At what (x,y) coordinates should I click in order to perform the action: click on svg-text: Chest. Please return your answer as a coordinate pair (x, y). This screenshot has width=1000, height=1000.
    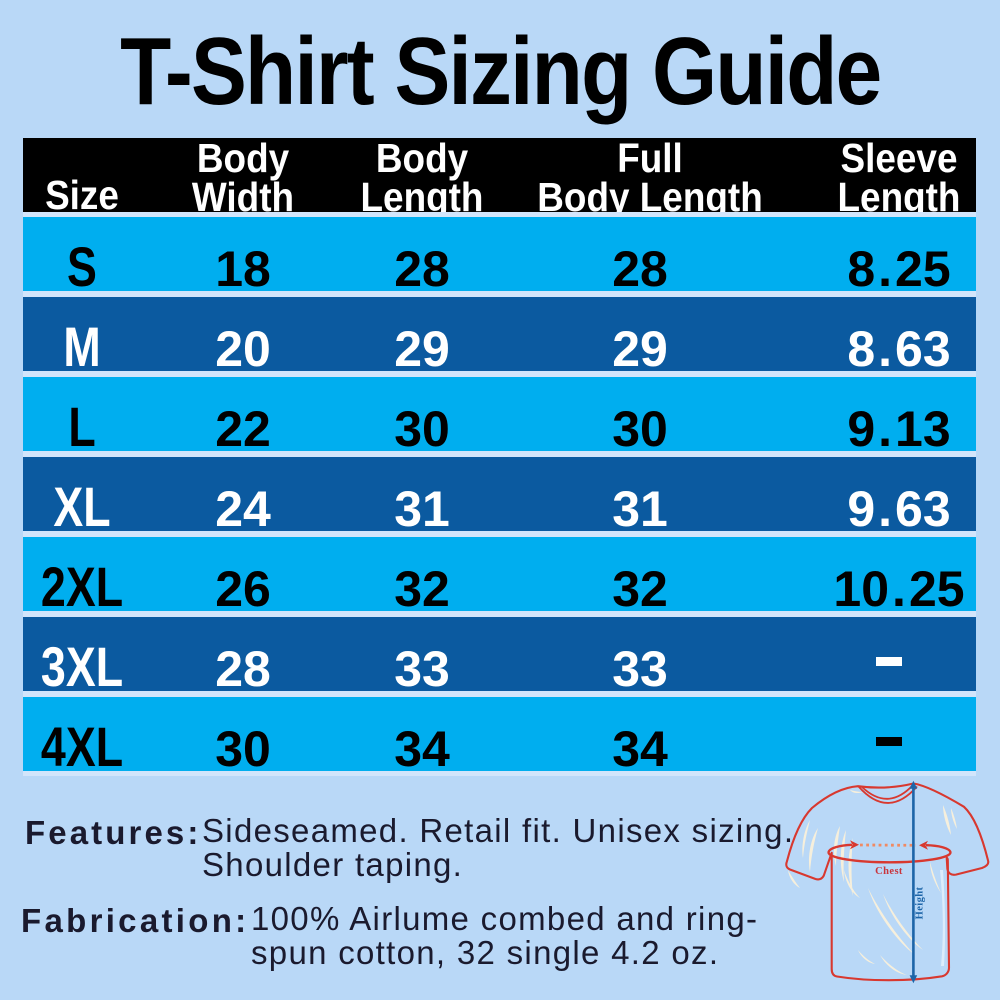
    Looking at the image, I should click on (889, 871).